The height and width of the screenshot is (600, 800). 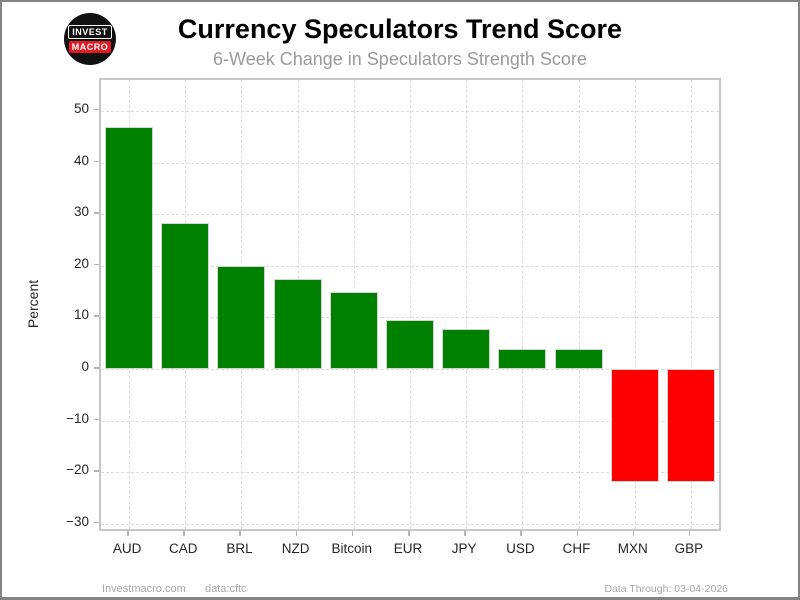 I want to click on bar-MXN, so click(x=634, y=426).